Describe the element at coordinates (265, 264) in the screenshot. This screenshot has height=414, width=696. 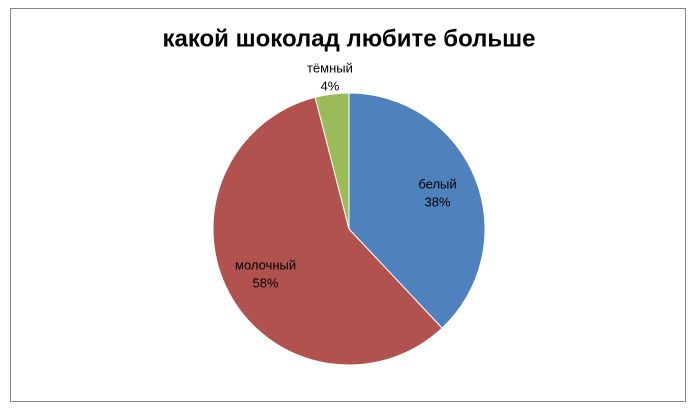
I see `slice-label: молочный` at that location.